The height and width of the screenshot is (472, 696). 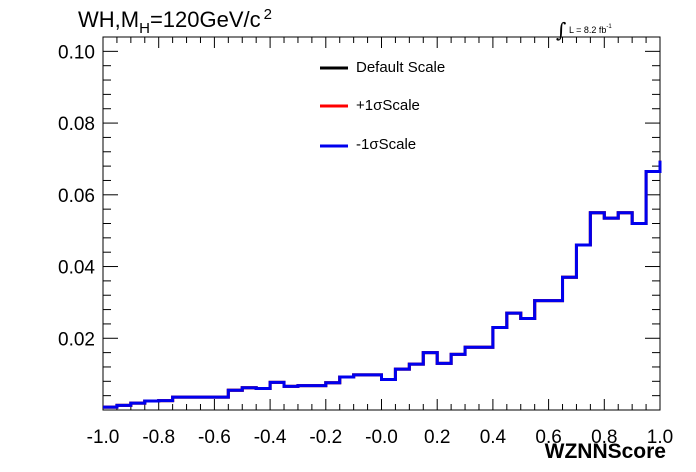 What do you see at coordinates (660, 437) in the screenshot?
I see `x-tick-label: 1.0` at bounding box center [660, 437].